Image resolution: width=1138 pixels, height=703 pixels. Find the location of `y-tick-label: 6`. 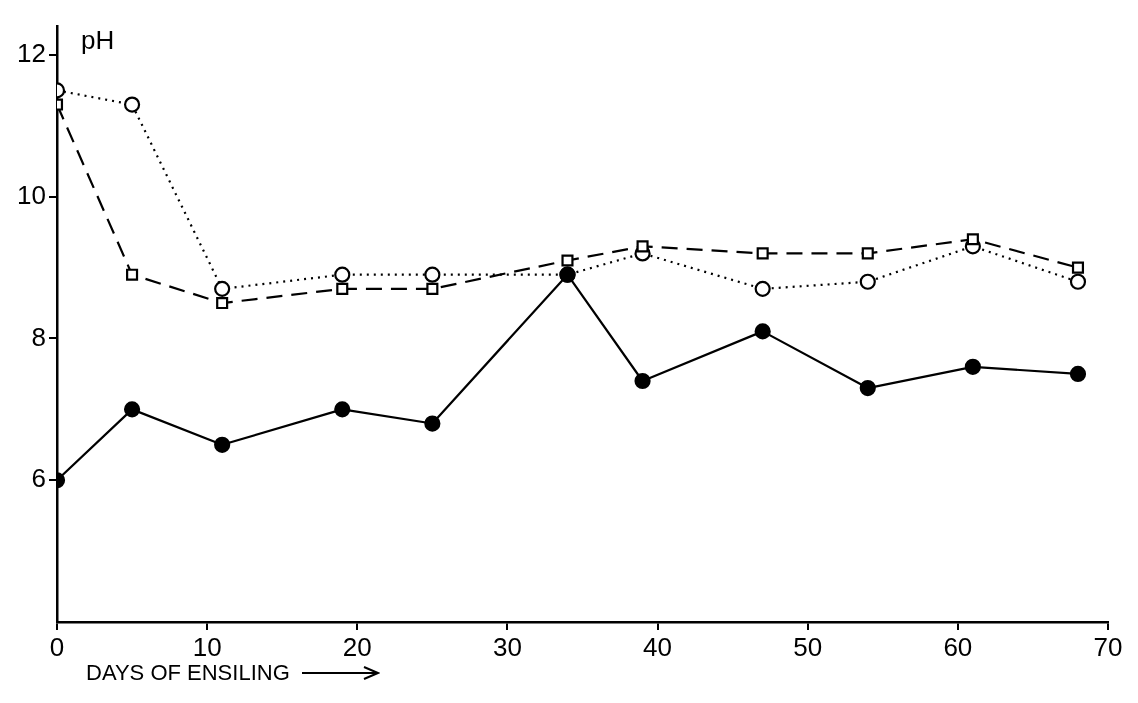

y-tick-label: 6 is located at coordinates (38, 478).